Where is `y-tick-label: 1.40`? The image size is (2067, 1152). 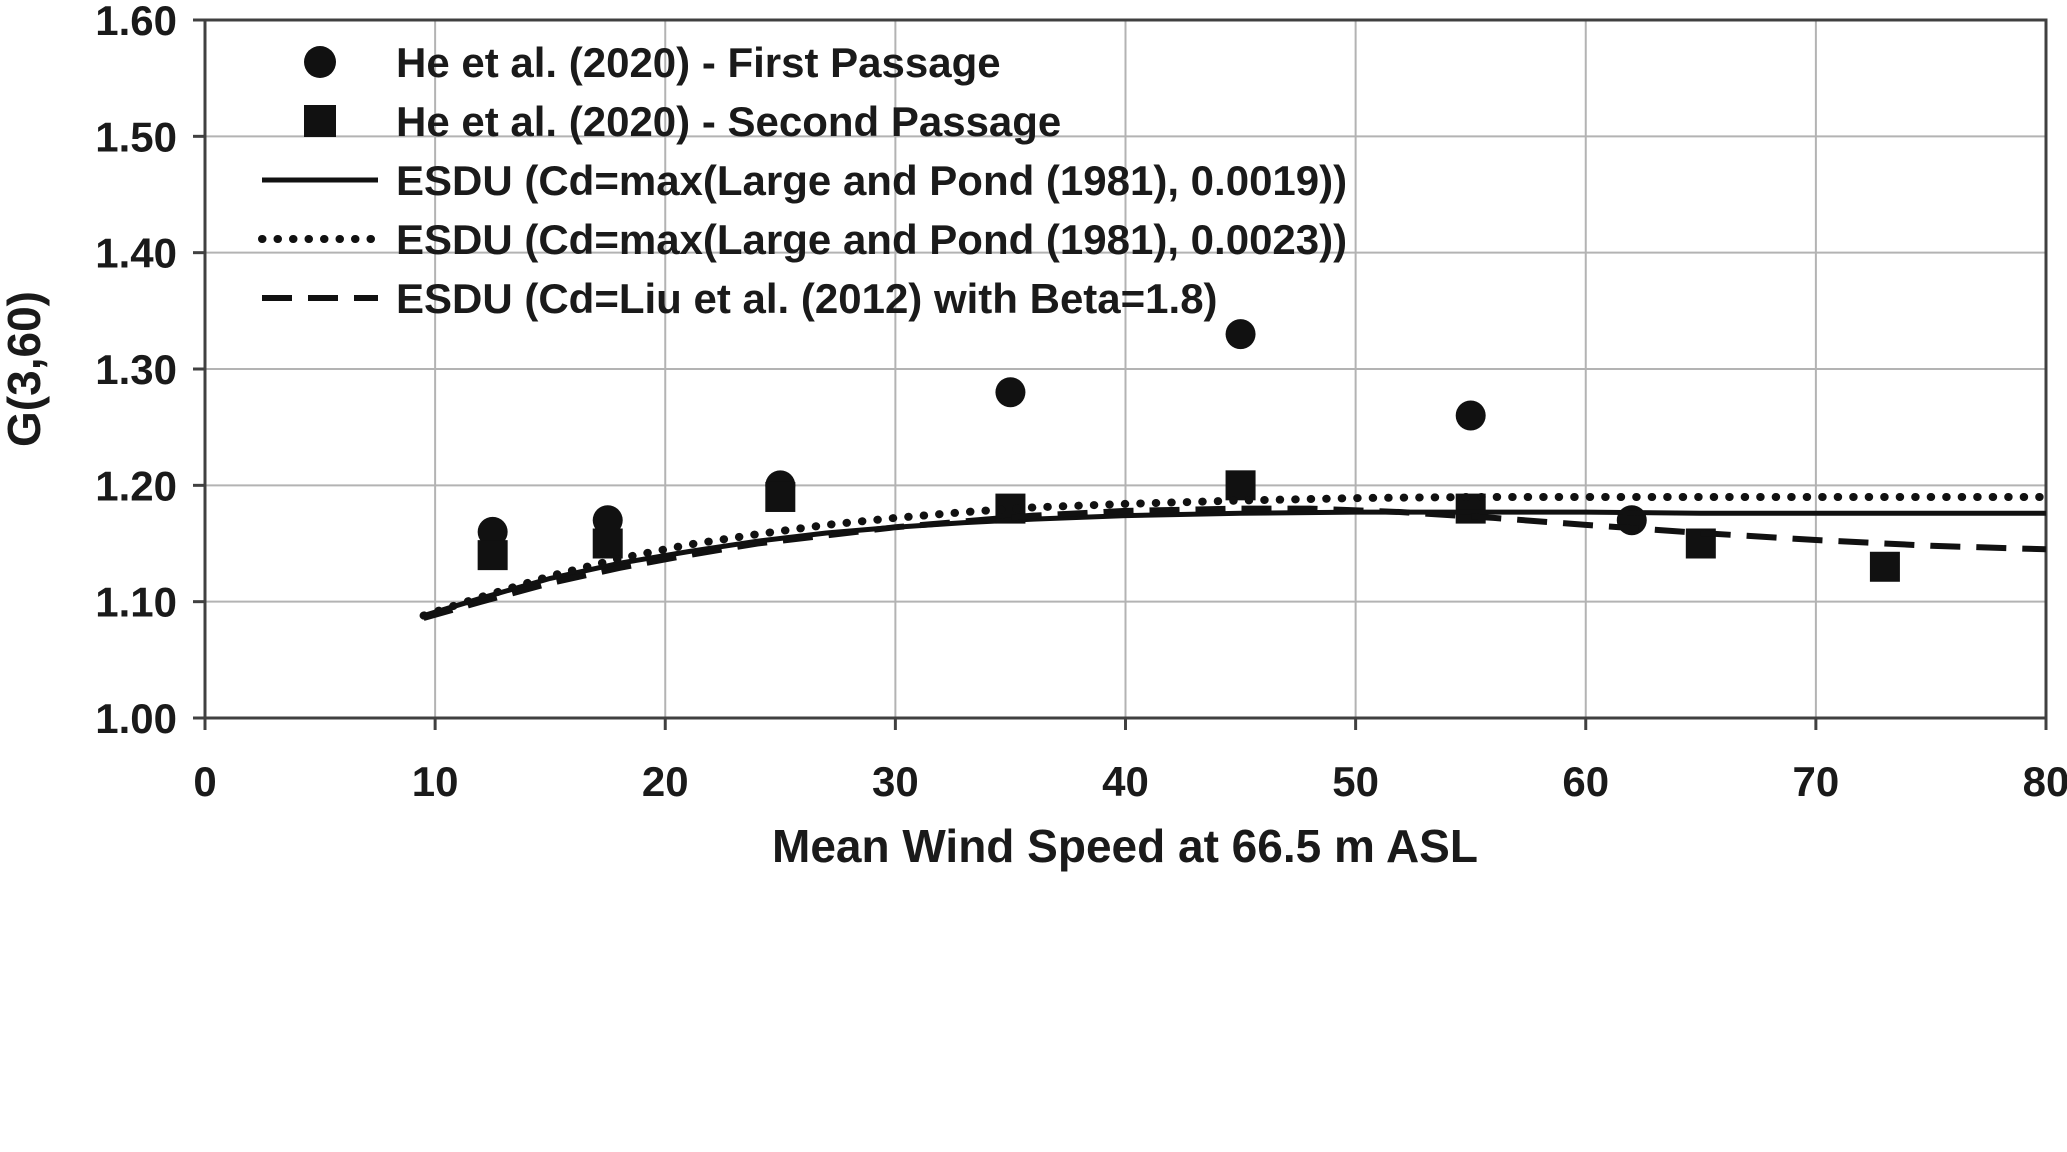 y-tick-label: 1.40 is located at coordinates (136, 253).